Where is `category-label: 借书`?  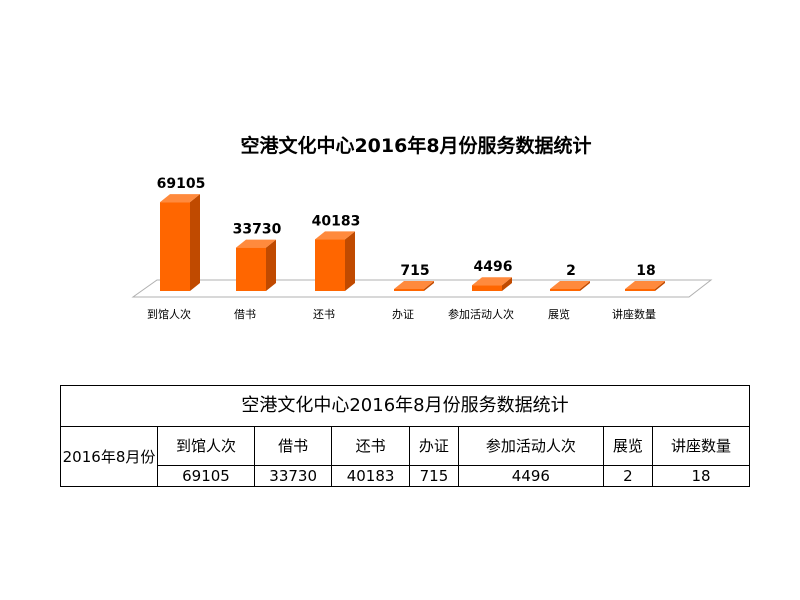 category-label: 借书 is located at coordinates (245, 314).